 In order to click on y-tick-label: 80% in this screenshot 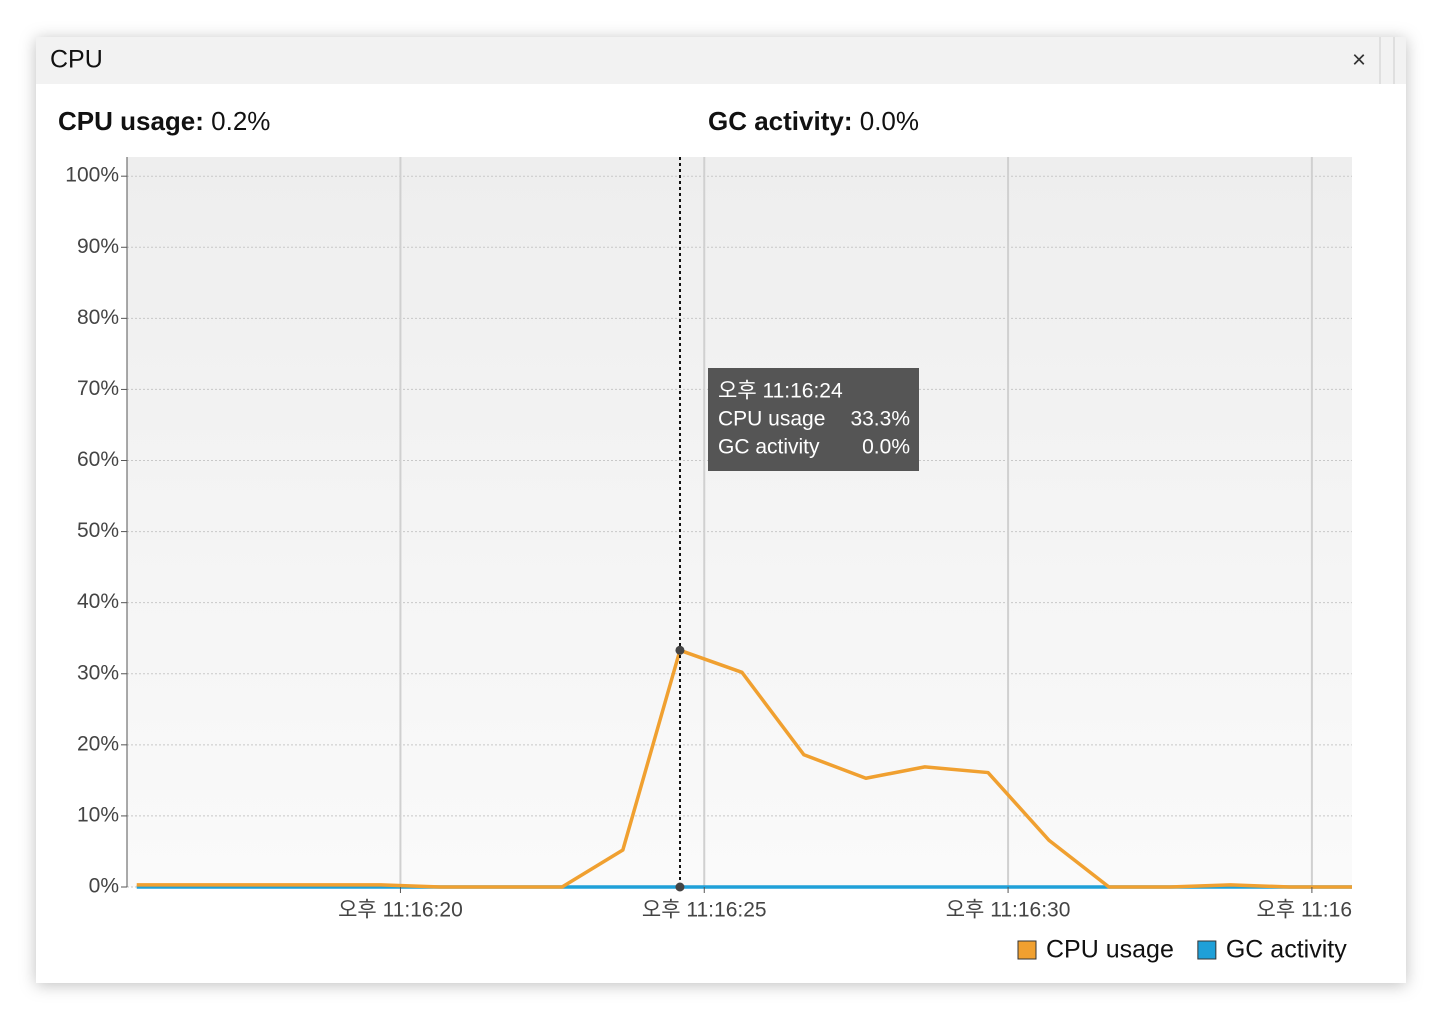, I will do `click(98, 317)`.